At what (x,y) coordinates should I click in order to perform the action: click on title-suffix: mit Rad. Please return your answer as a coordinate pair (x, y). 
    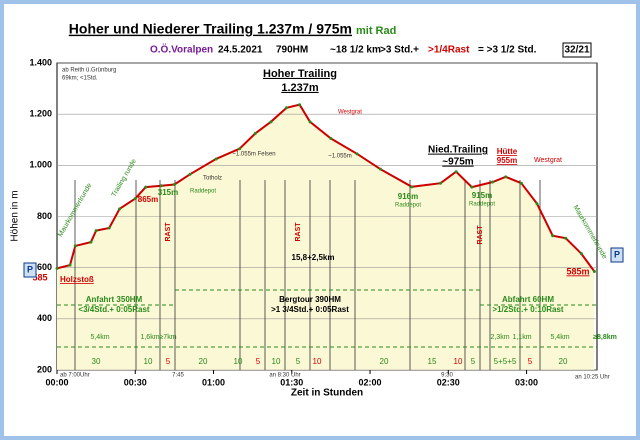
    Looking at the image, I should click on (376, 31).